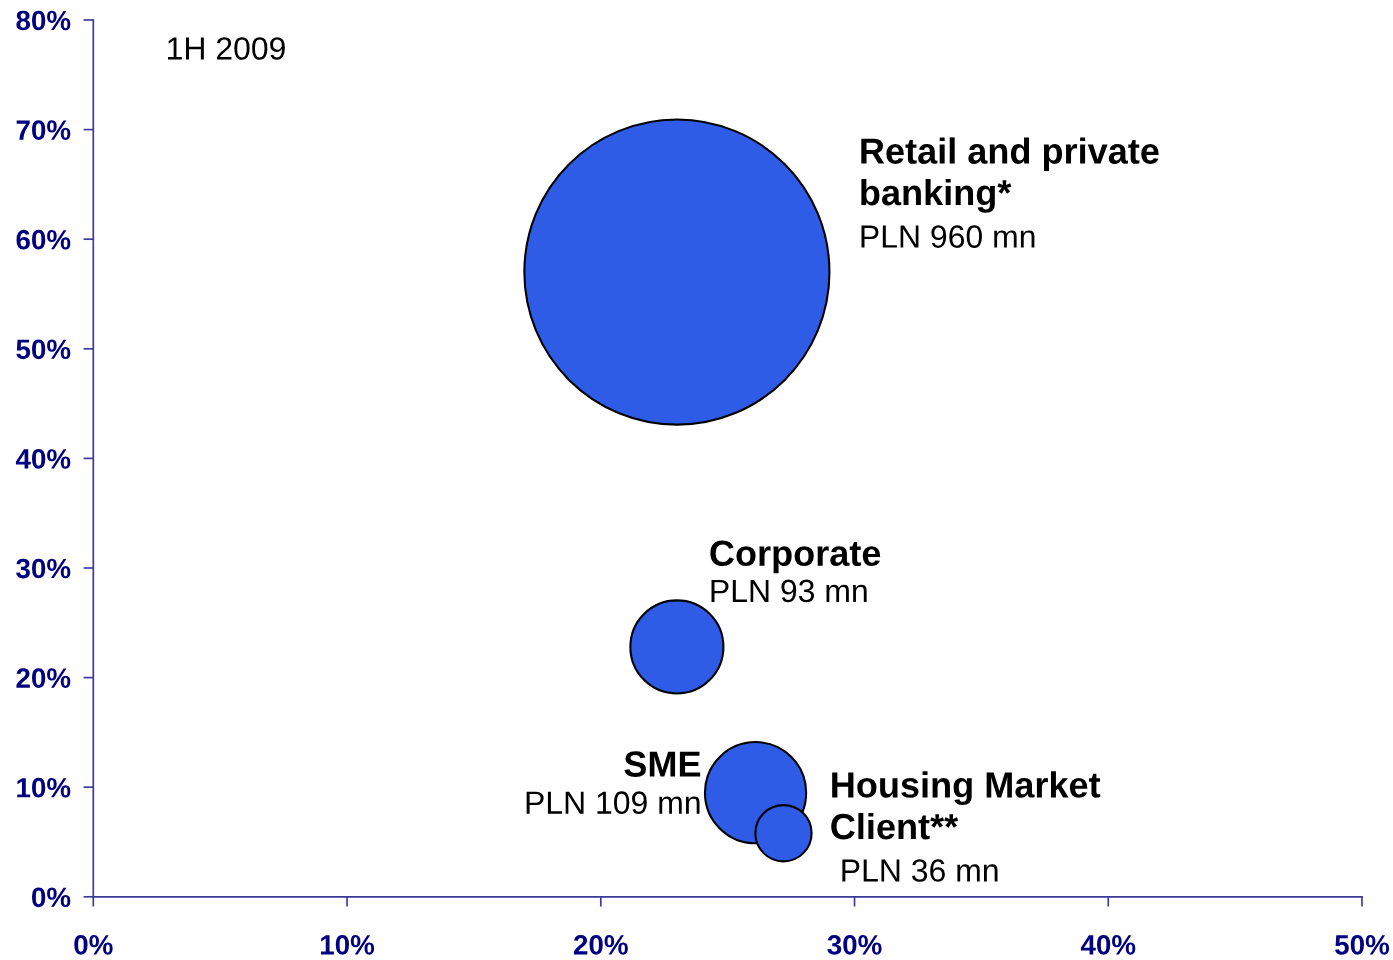  I want to click on y-tick-label: 60%, so click(43, 239).